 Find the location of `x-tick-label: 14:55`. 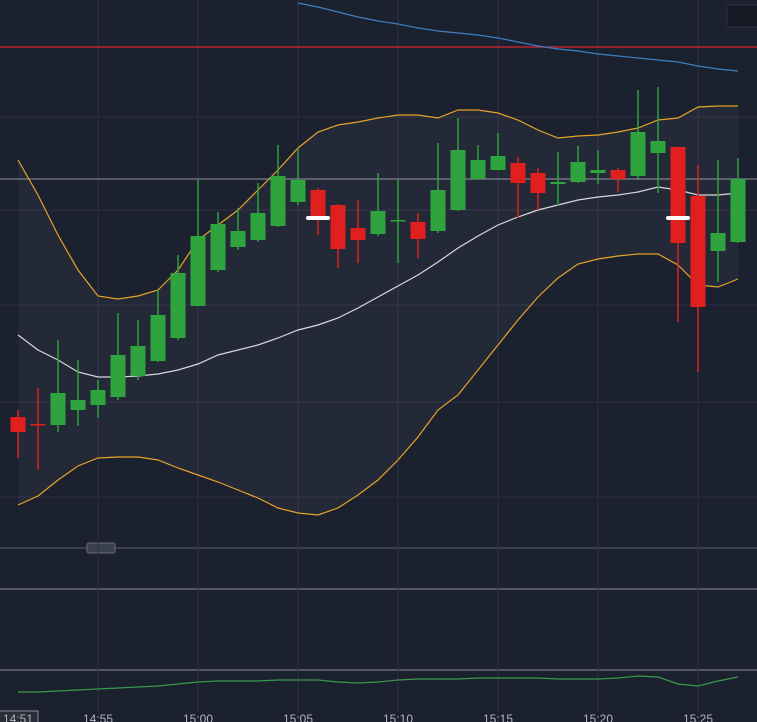

x-tick-label: 14:55 is located at coordinates (98, 717).